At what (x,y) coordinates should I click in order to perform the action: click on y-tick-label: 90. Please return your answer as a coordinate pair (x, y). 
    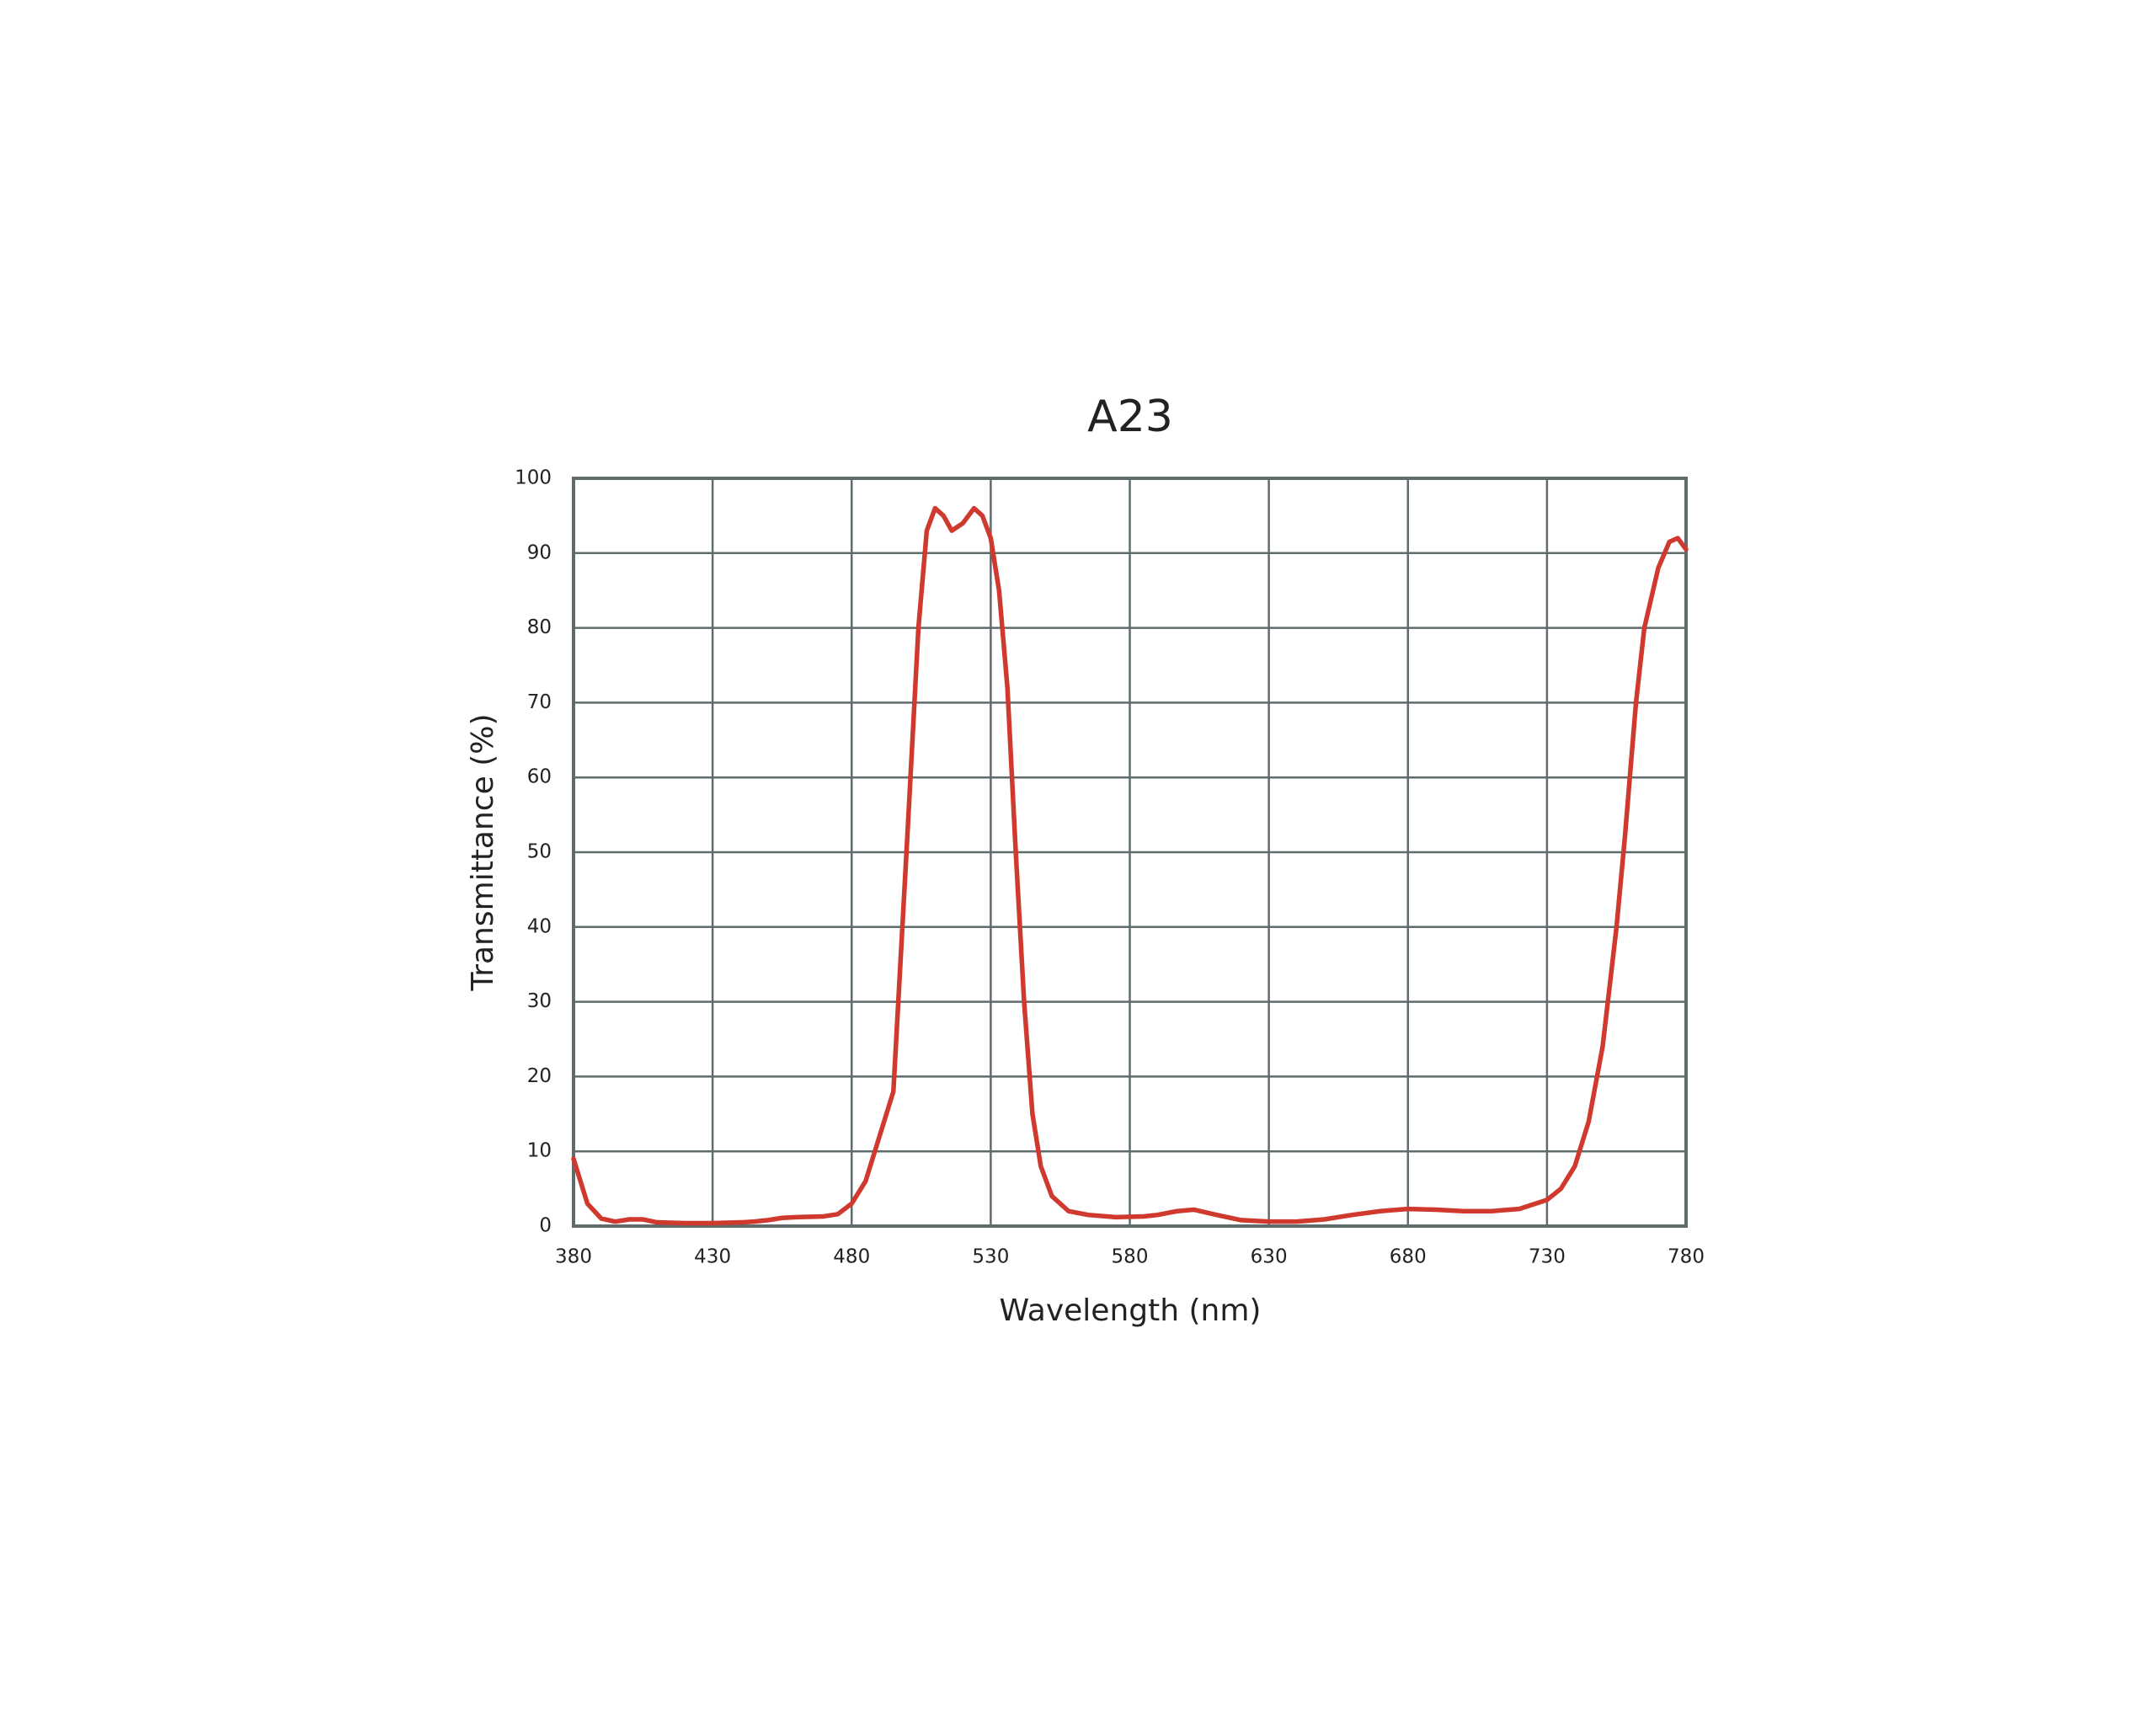
    Looking at the image, I should click on (539, 552).